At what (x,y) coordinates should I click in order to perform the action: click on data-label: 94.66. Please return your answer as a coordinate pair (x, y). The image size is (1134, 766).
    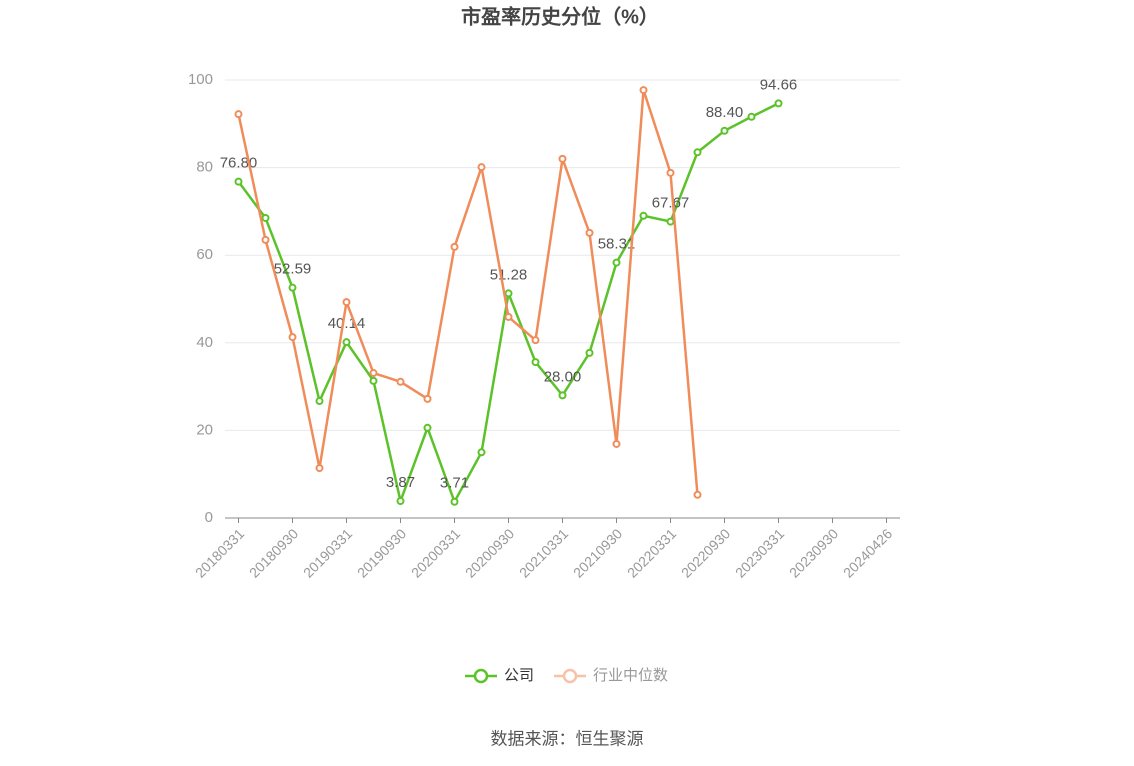
    Looking at the image, I should click on (779, 84).